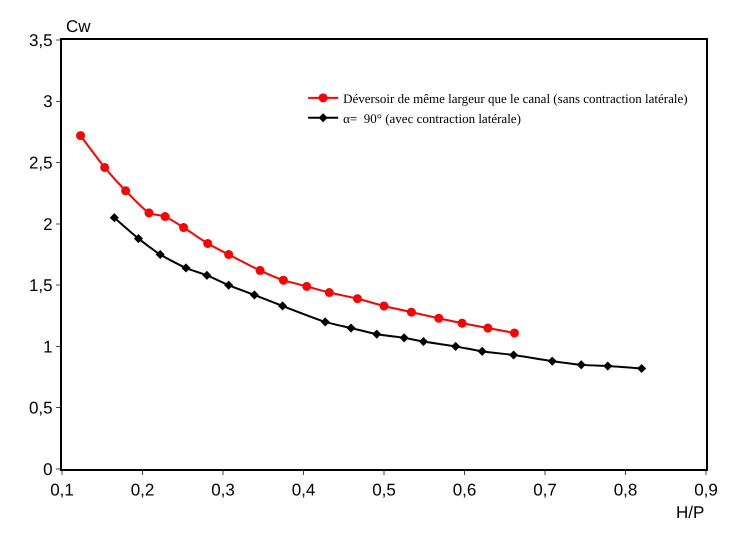 The width and height of the screenshot is (738, 539). What do you see at coordinates (79, 26) in the screenshot?
I see `y-axis-title: Cw` at bounding box center [79, 26].